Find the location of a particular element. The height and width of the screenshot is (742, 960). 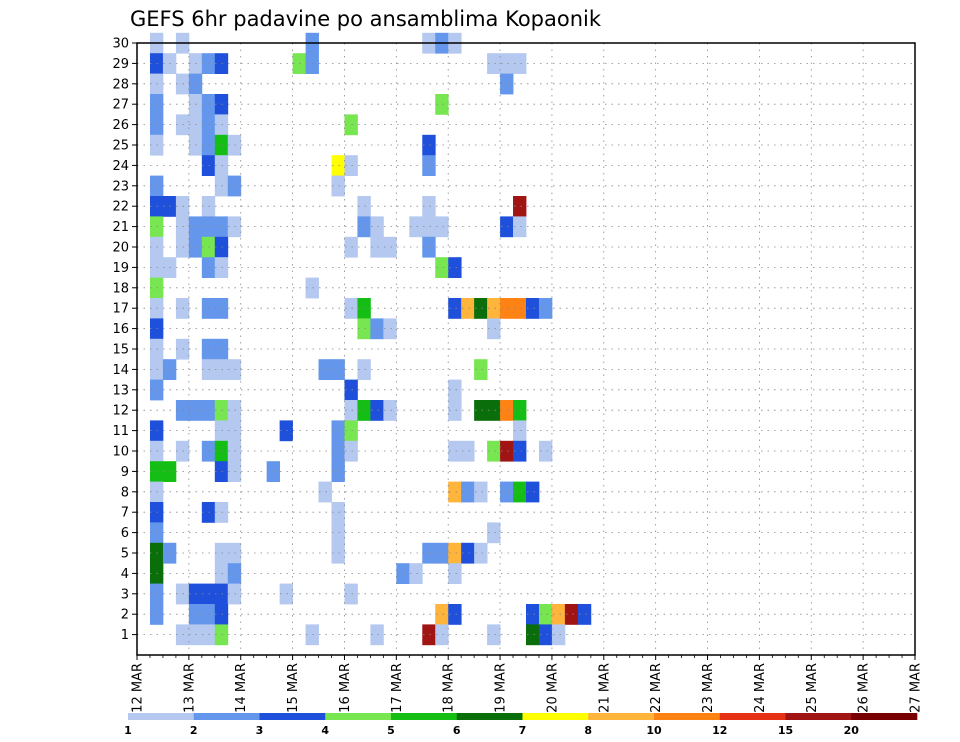

colorbar-label: 2 is located at coordinates (194, 730).